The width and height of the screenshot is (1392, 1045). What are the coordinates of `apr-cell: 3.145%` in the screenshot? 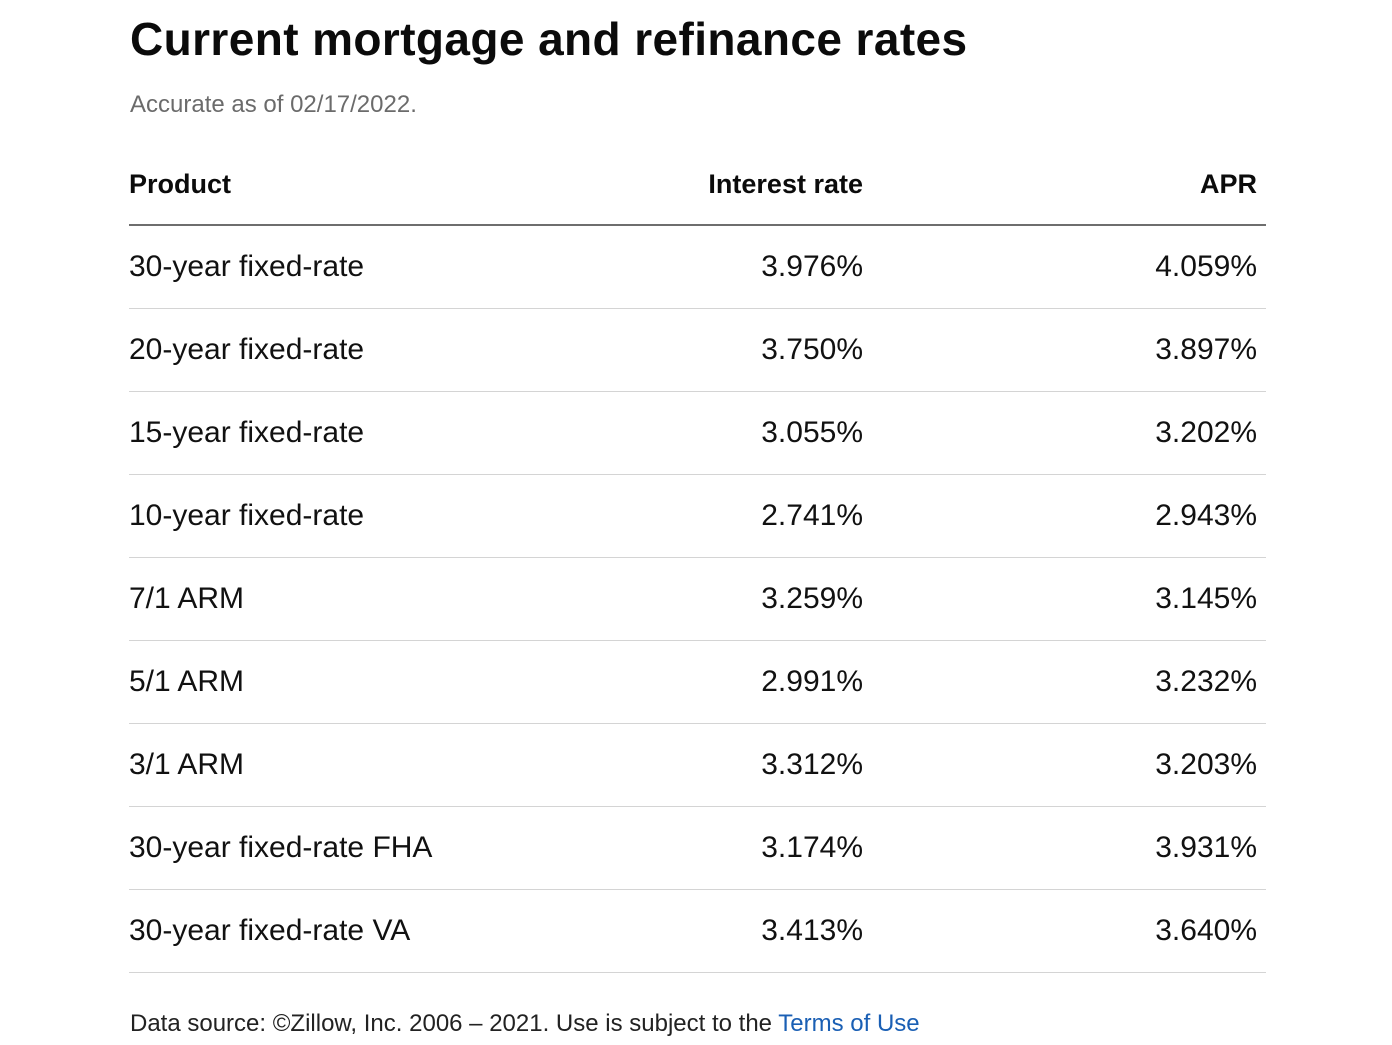 It's located at (1064, 599).